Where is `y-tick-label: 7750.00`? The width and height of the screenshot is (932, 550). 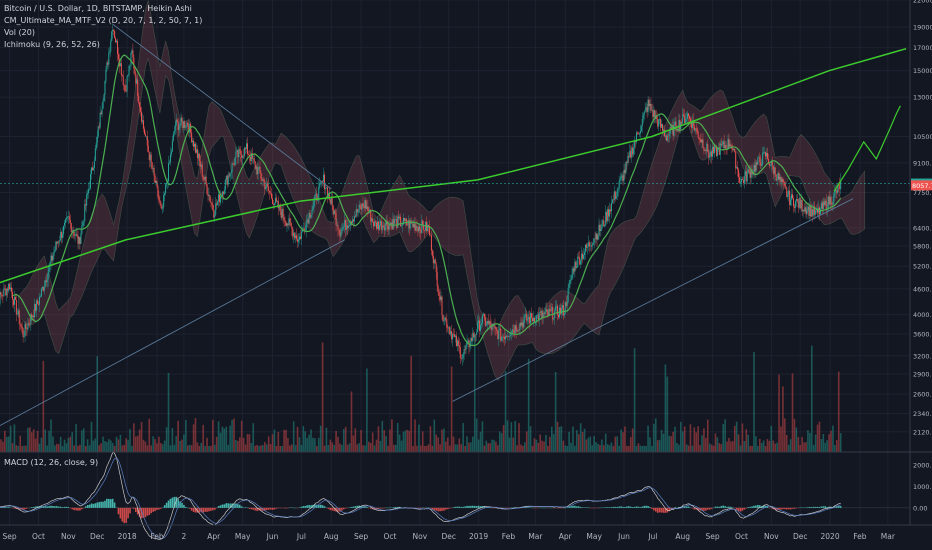 y-tick-label: 7750.00 is located at coordinates (922, 193).